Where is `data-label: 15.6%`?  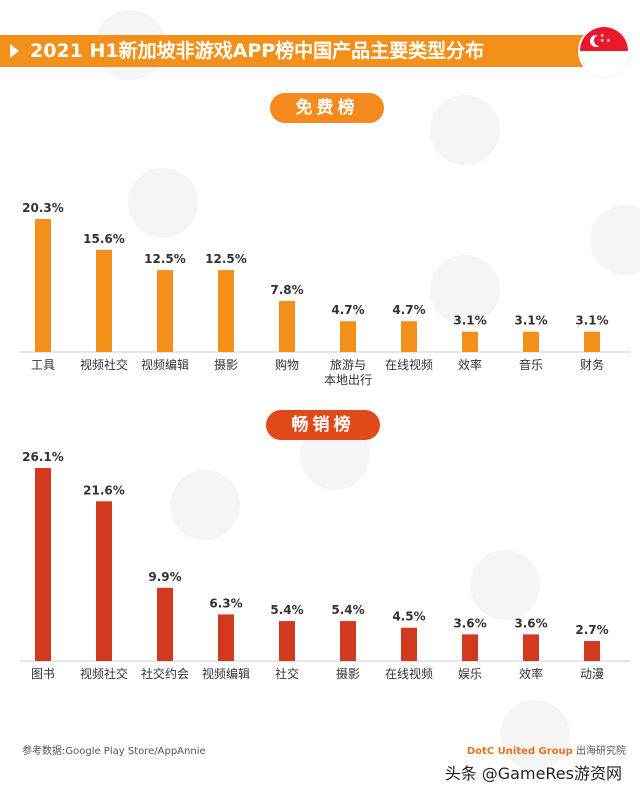
data-label: 15.6% is located at coordinates (104, 239).